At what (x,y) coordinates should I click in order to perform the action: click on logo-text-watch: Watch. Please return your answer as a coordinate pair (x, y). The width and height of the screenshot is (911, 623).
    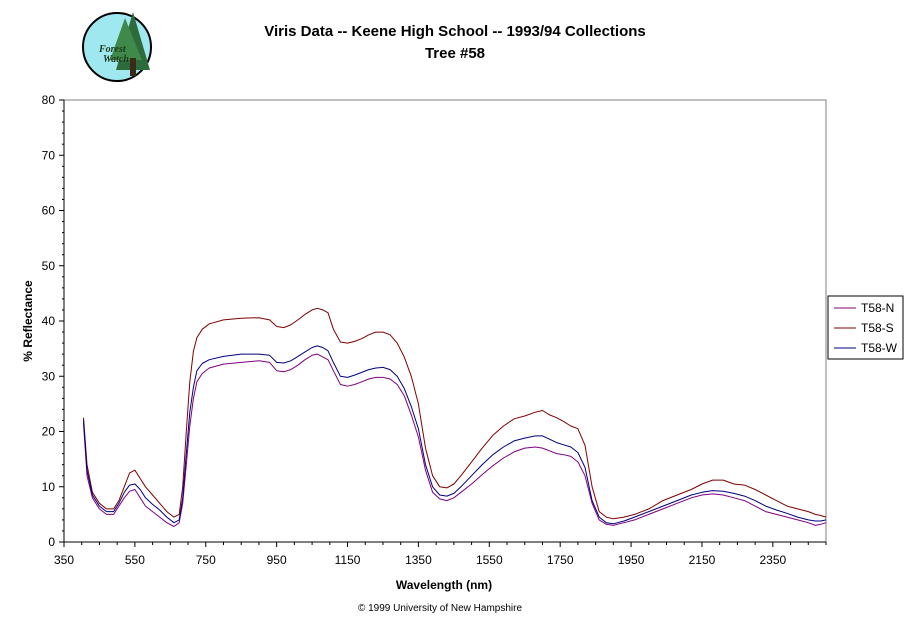
    Looking at the image, I should click on (116, 59).